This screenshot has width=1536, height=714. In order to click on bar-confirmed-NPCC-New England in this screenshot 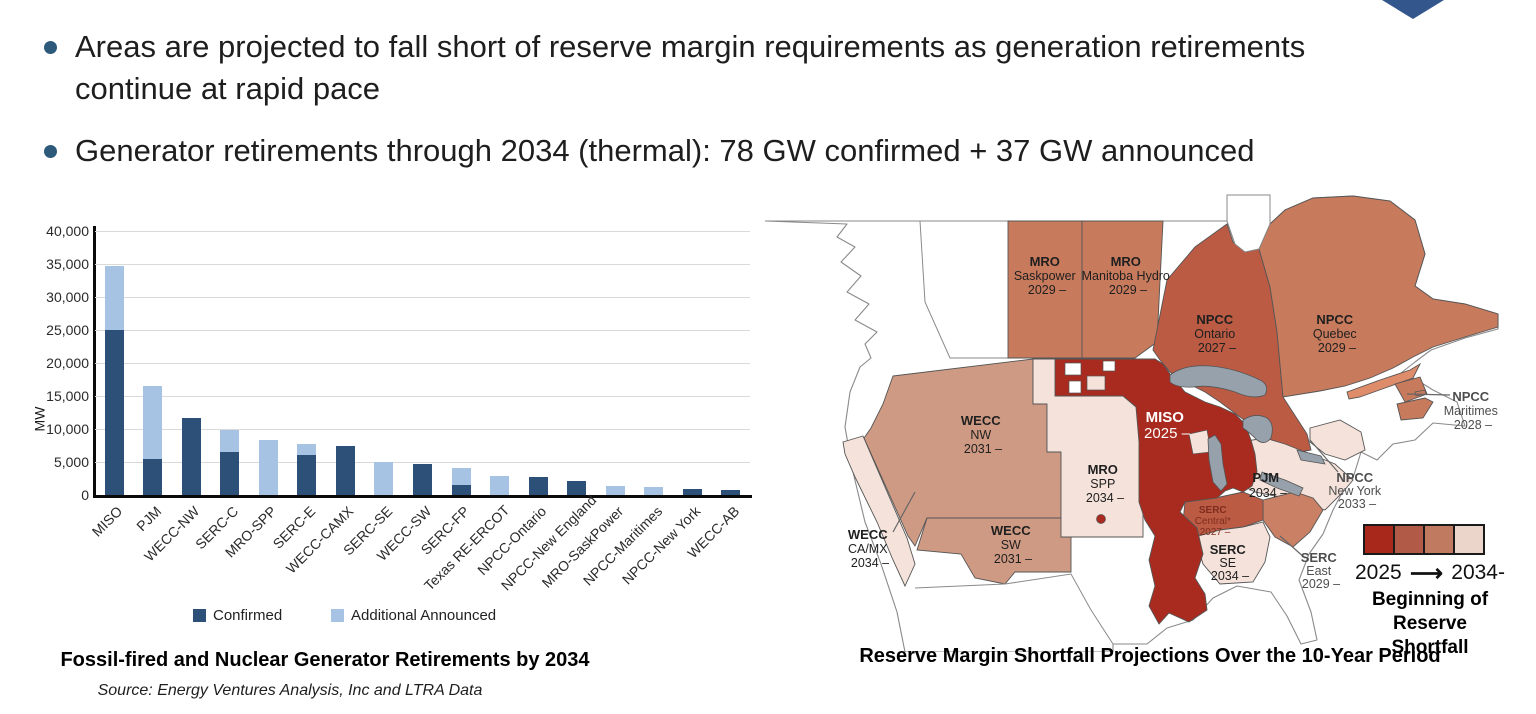, I will do `click(577, 488)`.